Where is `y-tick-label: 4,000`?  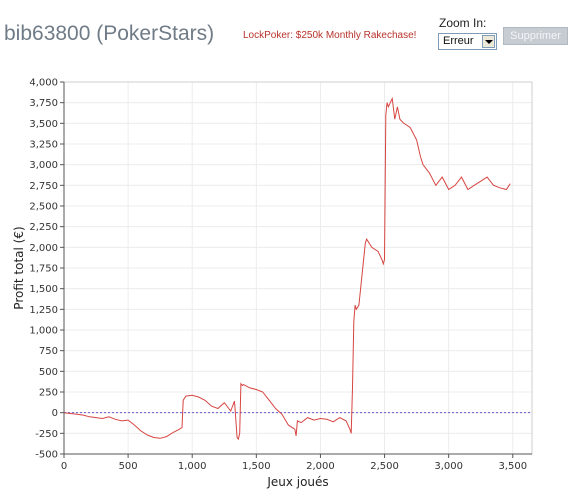
y-tick-label: 4,000 is located at coordinates (43, 83).